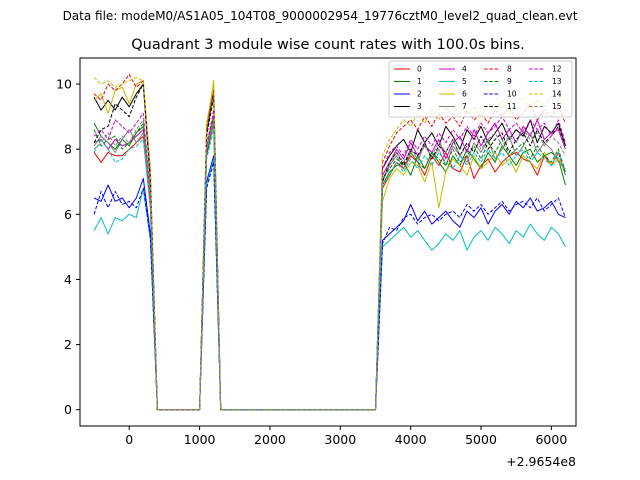 The height and width of the screenshot is (480, 640). Describe the element at coordinates (464, 106) in the screenshot. I see `legend-label-7: 7` at that location.